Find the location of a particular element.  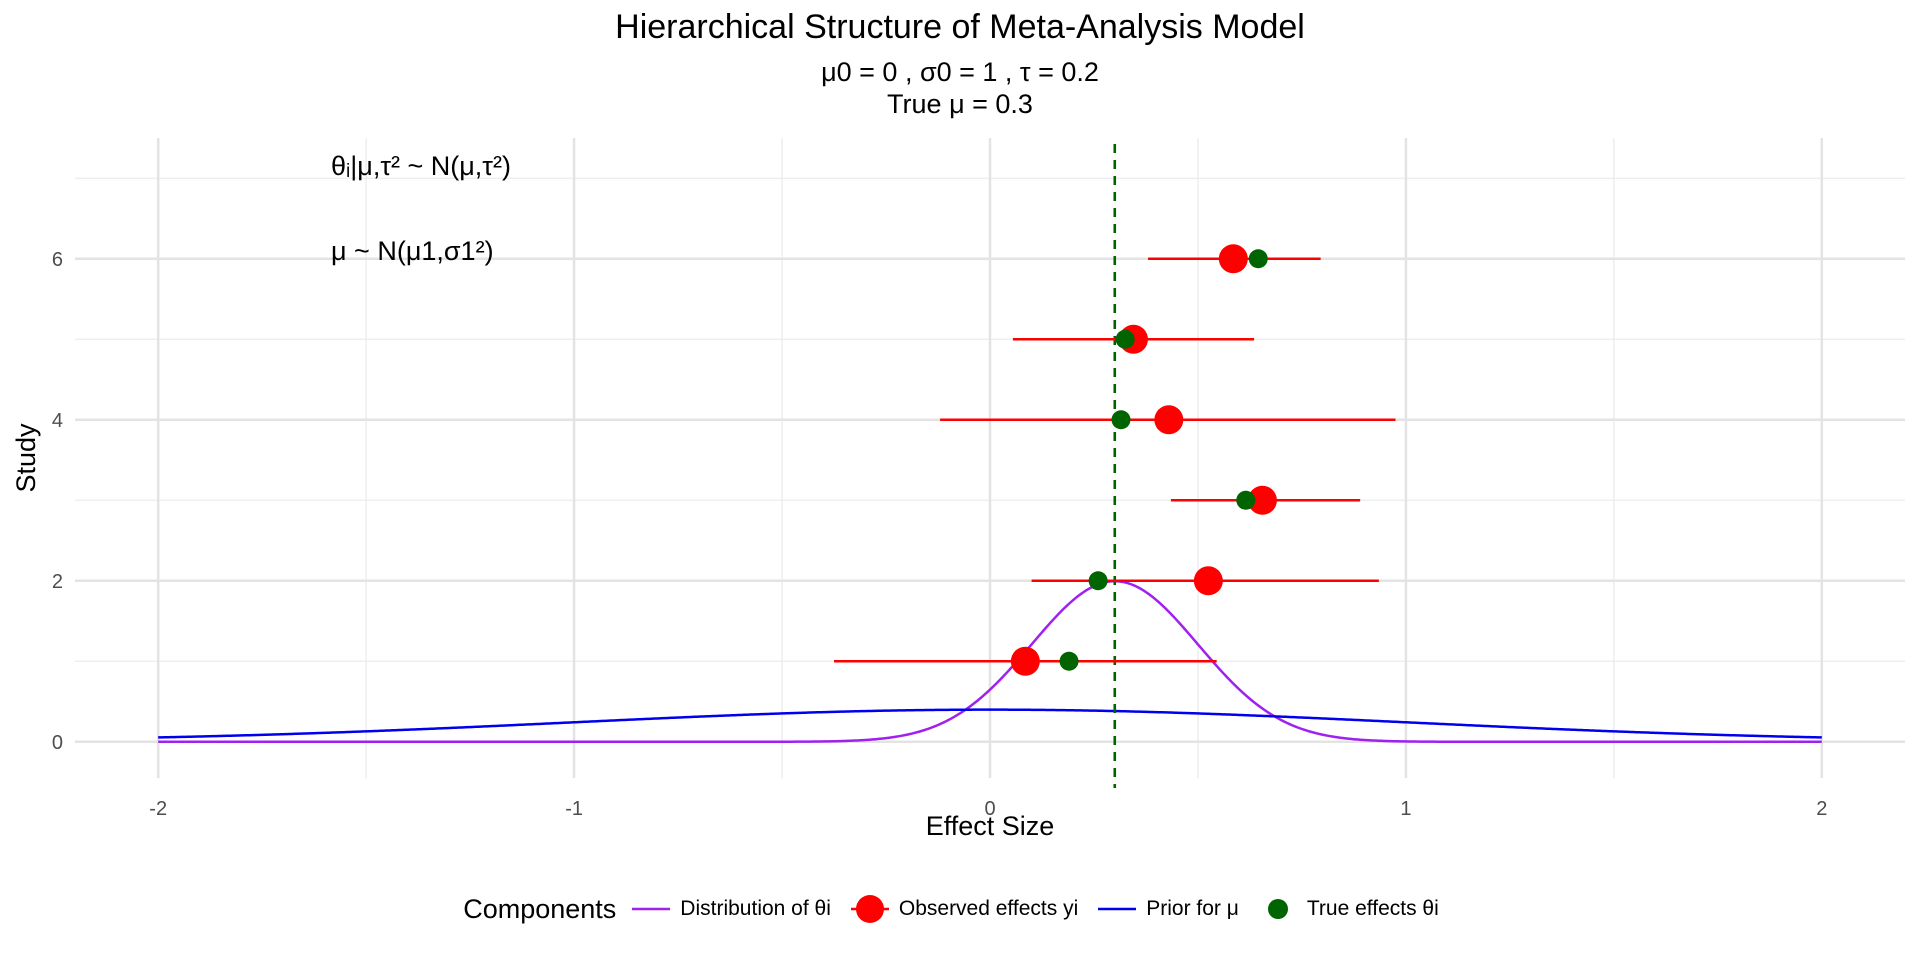

legend-item-prior: Prior for μ is located at coordinates (1167, 909).